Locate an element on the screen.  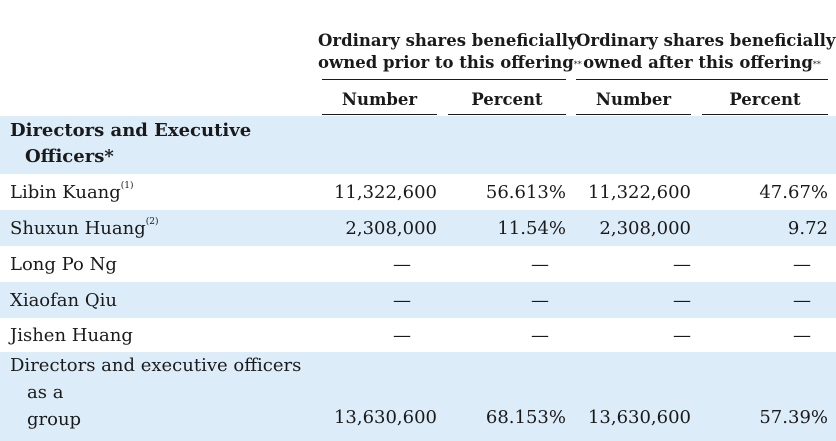
cell-number-after: 2,308,000 is located at coordinates (645, 228).